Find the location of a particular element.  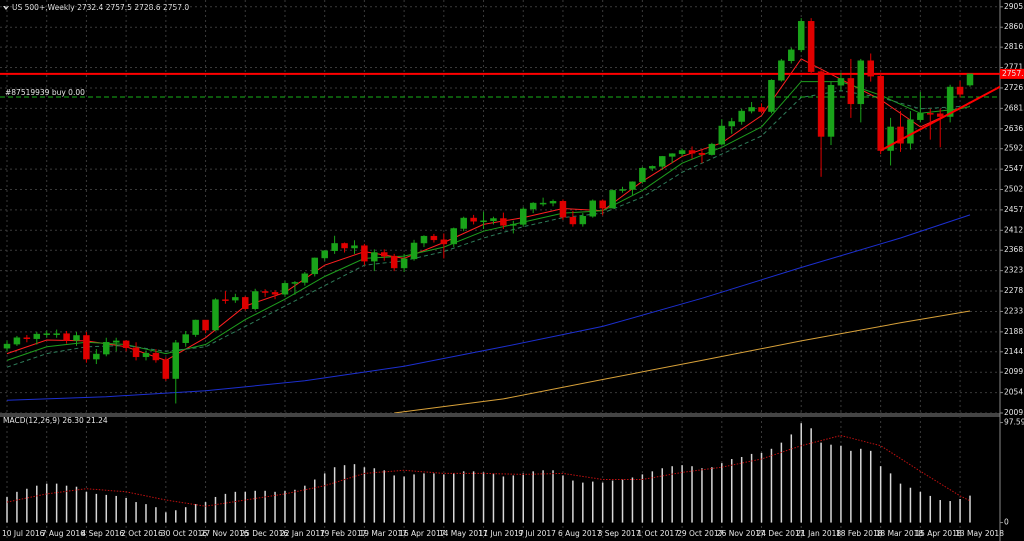

x-tick-label: 30 Oct 2016 is located at coordinates (184, 533).